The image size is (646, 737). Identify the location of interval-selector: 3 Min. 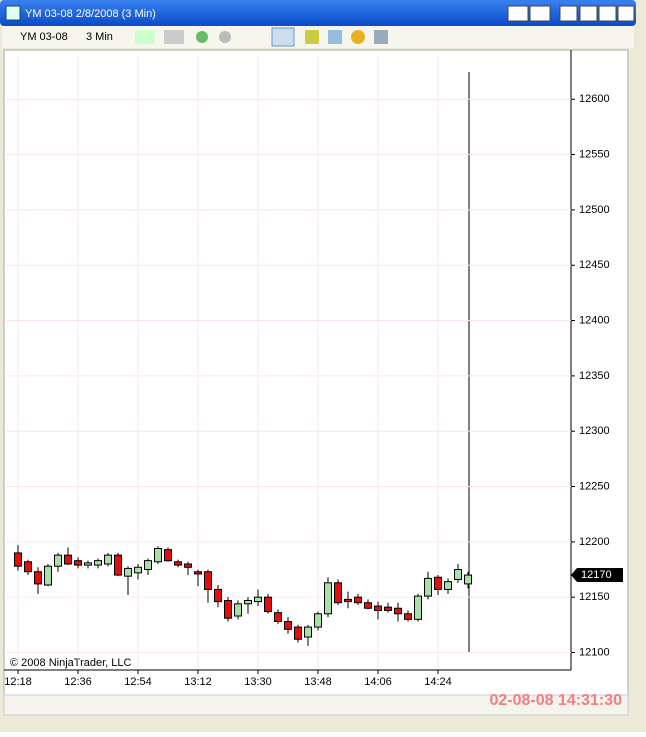
(99, 37).